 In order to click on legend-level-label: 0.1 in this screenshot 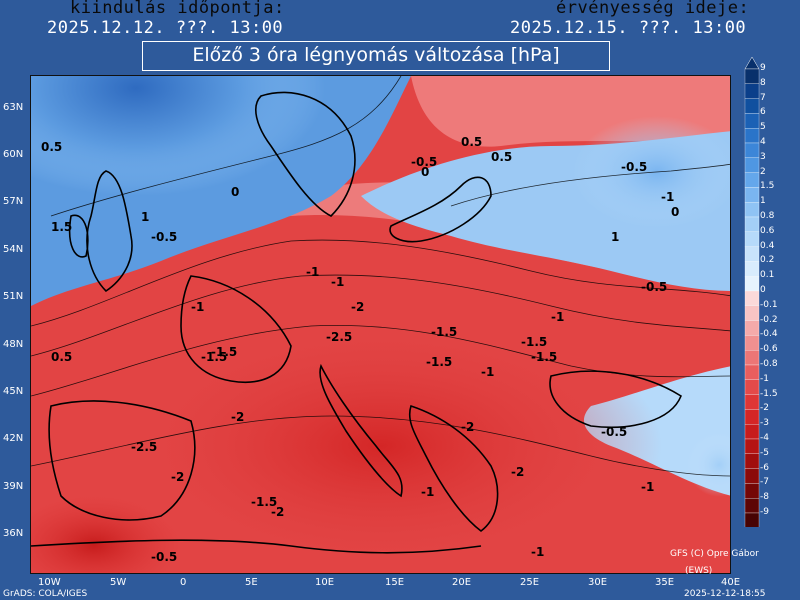, I will do `click(767, 275)`.